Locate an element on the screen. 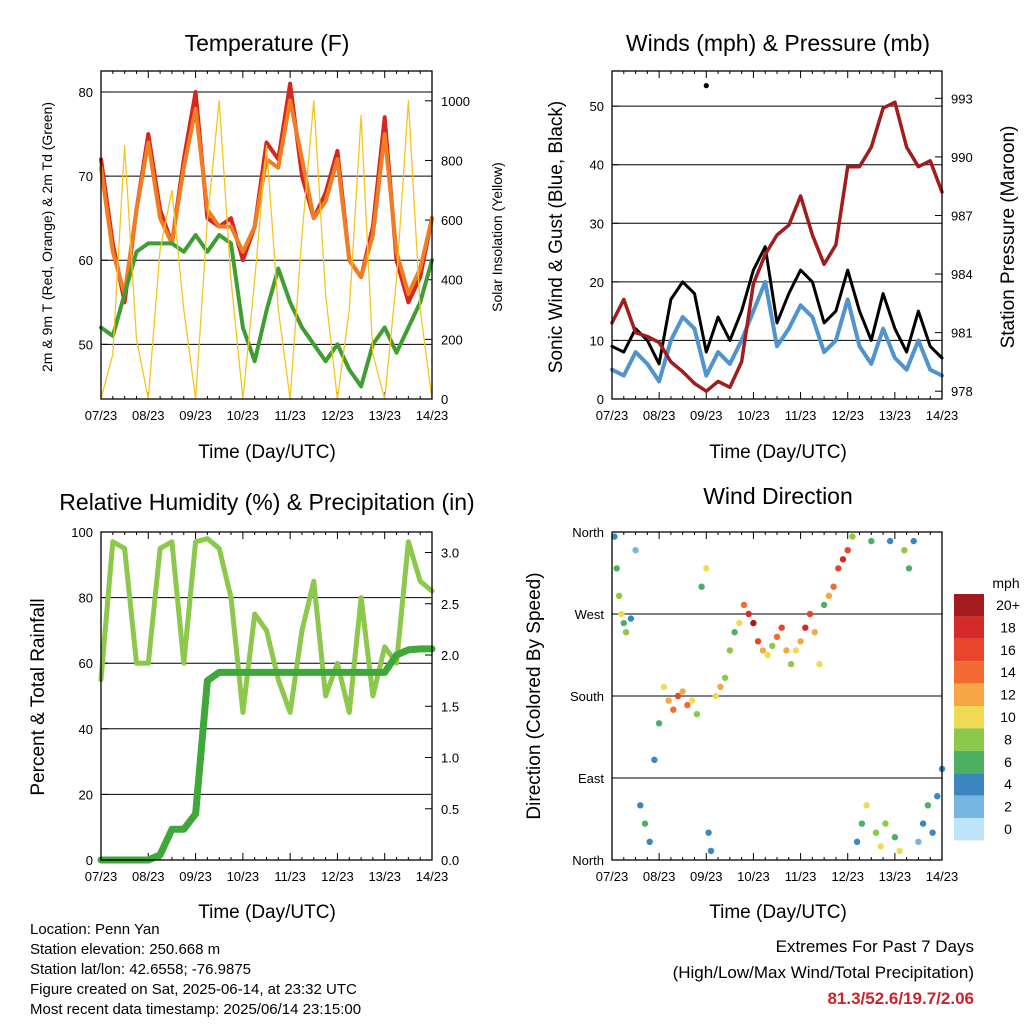 This screenshot has height=1024, width=1024. extremes-line2: (High/Low/Max Wind/Total Precipitation) is located at coordinates (823, 972).